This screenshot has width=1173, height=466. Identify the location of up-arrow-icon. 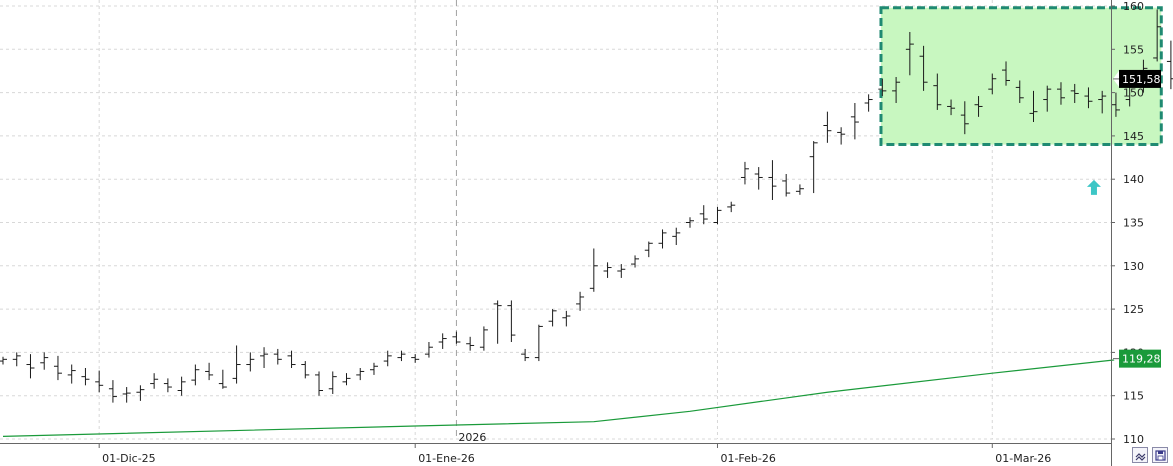
(1093, 187).